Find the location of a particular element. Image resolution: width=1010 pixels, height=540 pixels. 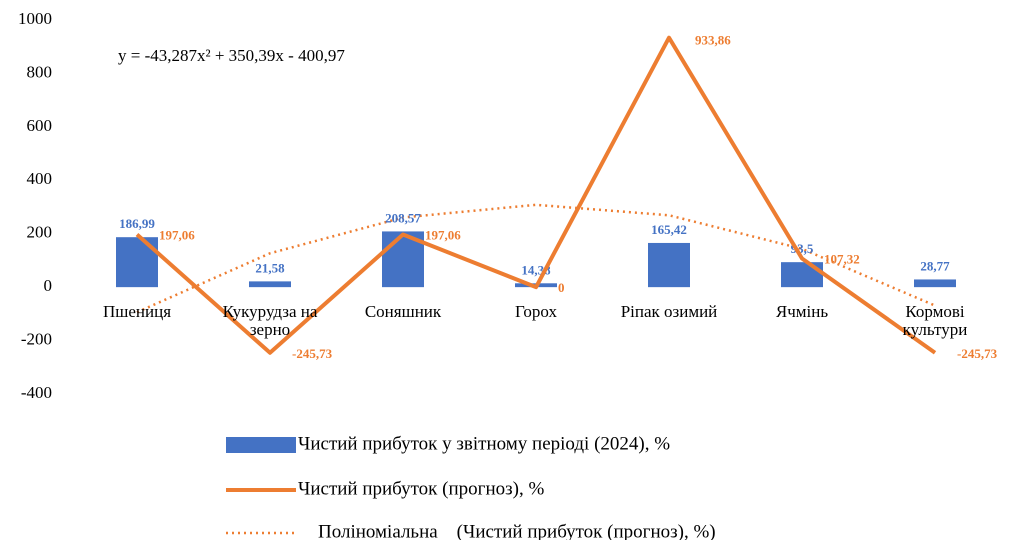

trend-equation: y = -43,287x² + 350,39x - 400,97 is located at coordinates (231, 55).